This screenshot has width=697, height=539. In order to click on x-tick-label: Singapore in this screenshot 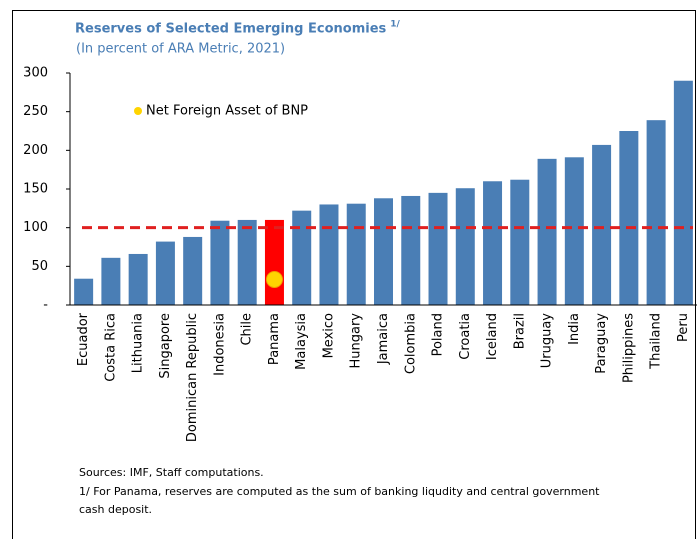, I will do `click(165, 346)`.